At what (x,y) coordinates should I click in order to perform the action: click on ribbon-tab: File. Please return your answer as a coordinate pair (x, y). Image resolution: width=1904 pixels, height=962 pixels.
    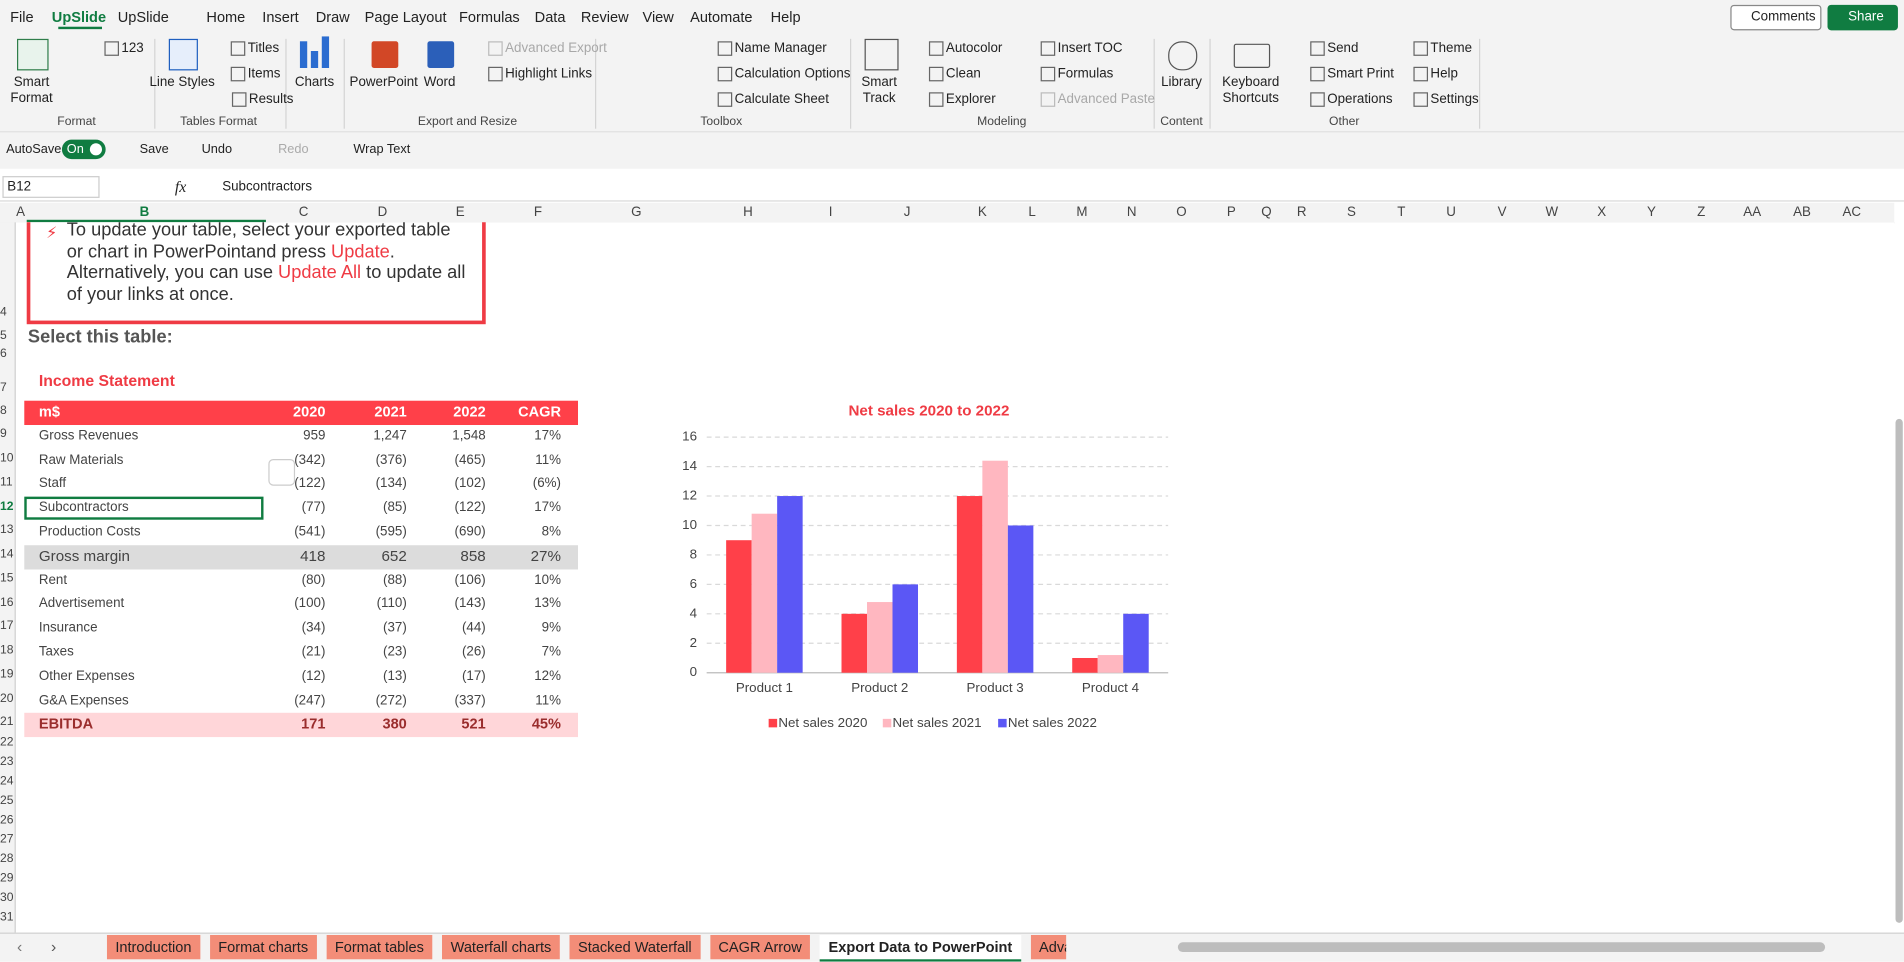
    Looking at the image, I should click on (22, 17).